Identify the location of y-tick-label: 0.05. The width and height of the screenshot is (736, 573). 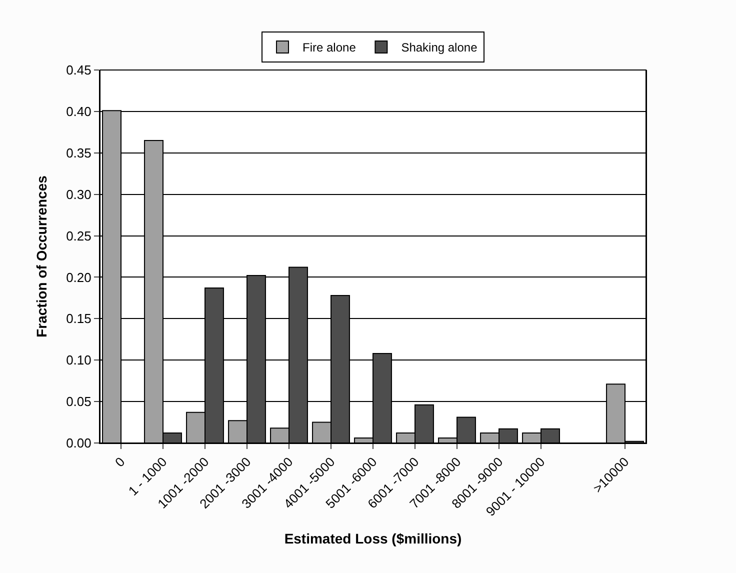
(79, 402).